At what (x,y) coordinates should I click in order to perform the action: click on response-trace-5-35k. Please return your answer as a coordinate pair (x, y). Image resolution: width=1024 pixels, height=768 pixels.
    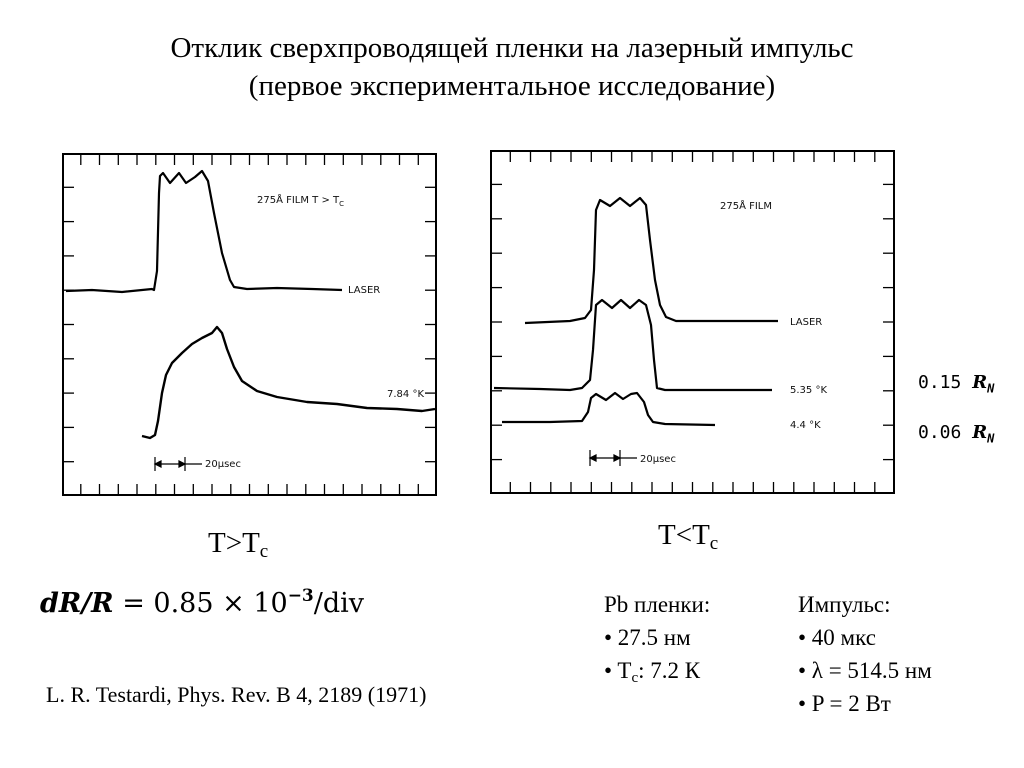
    Looking at the image, I should click on (632, 345).